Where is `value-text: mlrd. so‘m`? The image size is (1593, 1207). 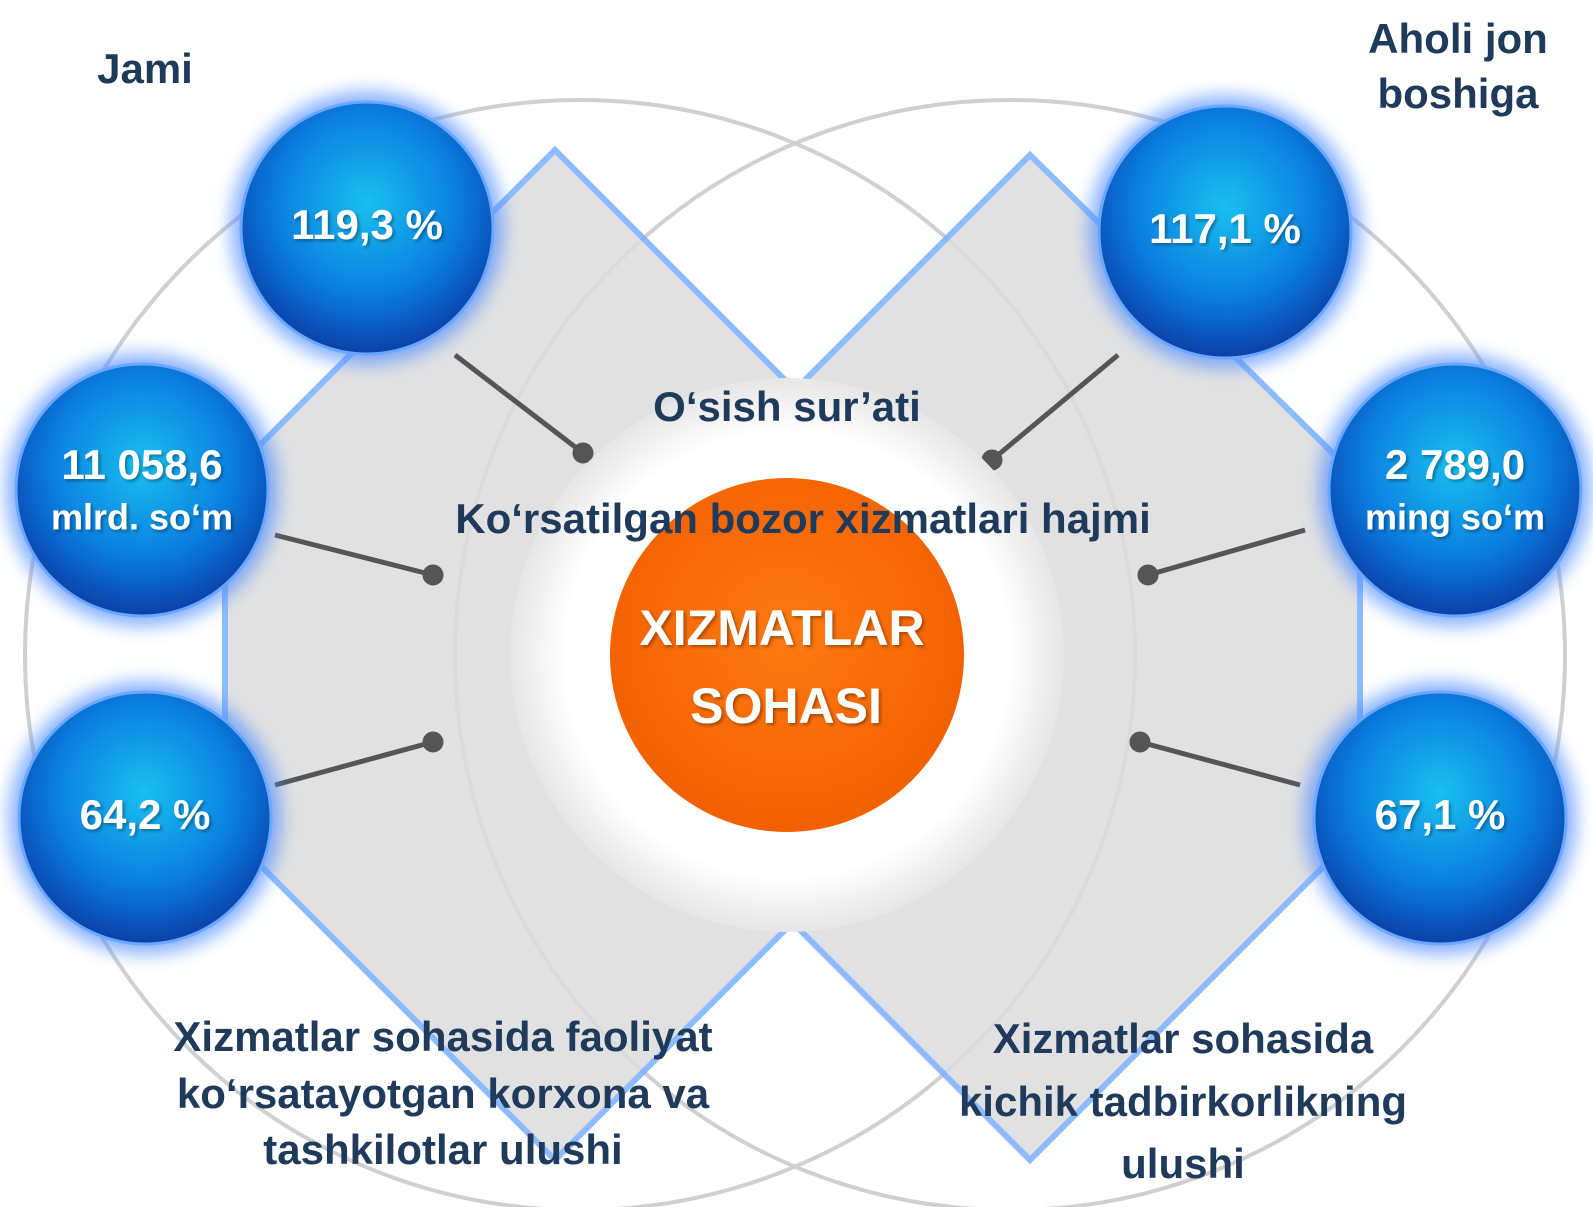 value-text: mlrd. so‘m is located at coordinates (142, 517).